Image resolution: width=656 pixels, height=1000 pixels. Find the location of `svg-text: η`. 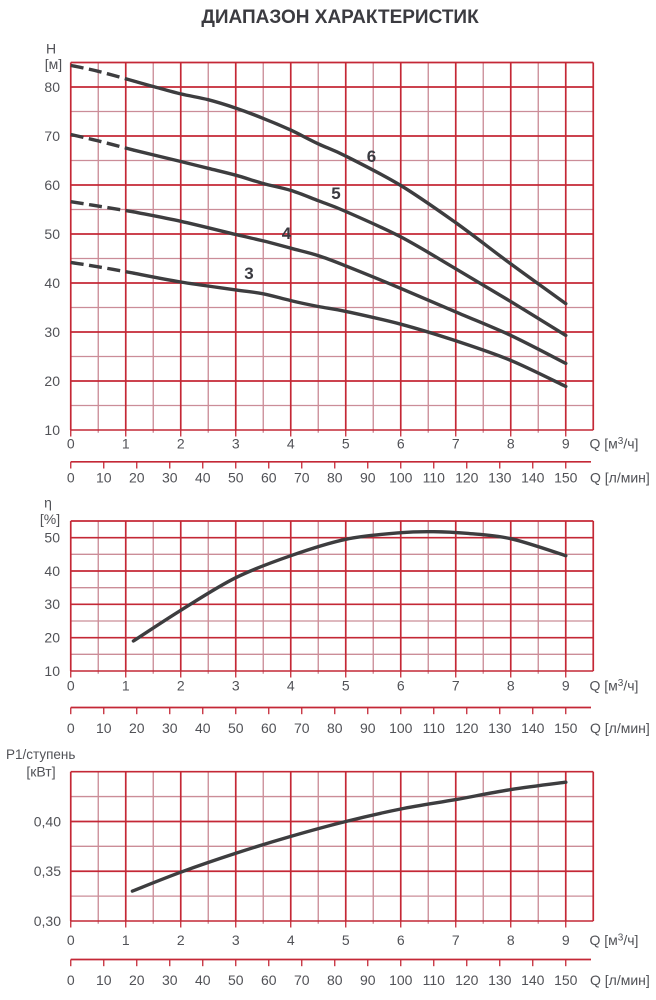

svg-text: η is located at coordinates (48, 503).